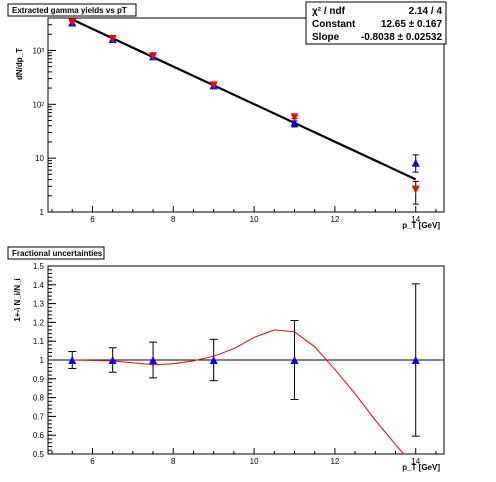 This screenshot has height=482, width=496. I want to click on bottom-y-tick-label: 0.7, so click(39, 416).